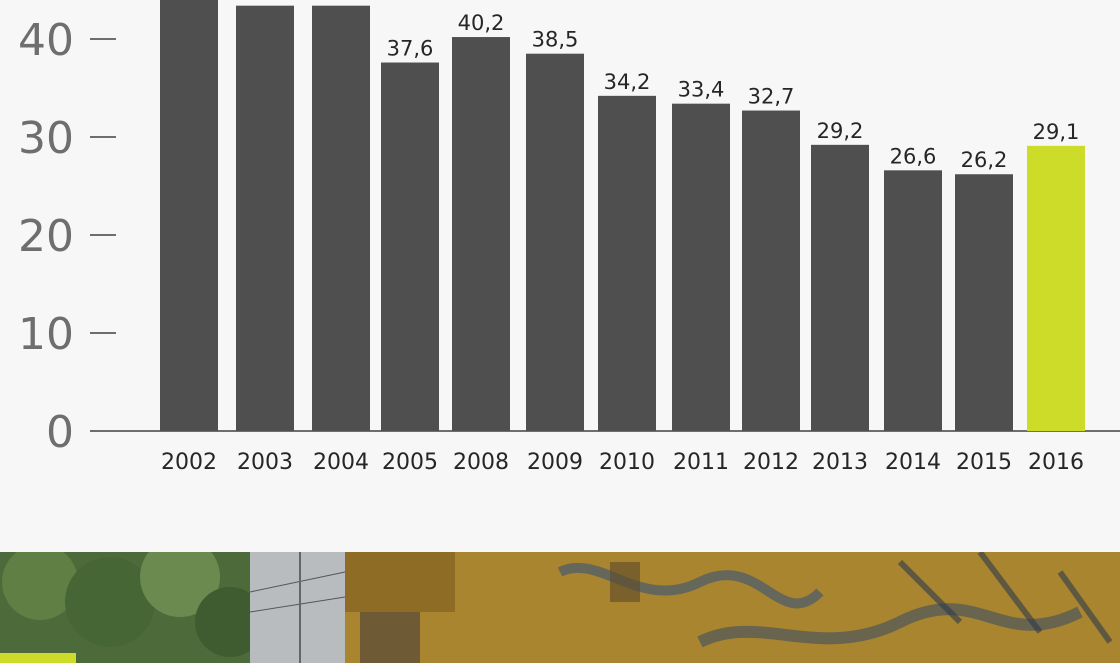  I want to click on bar-2008, so click(481, 234).